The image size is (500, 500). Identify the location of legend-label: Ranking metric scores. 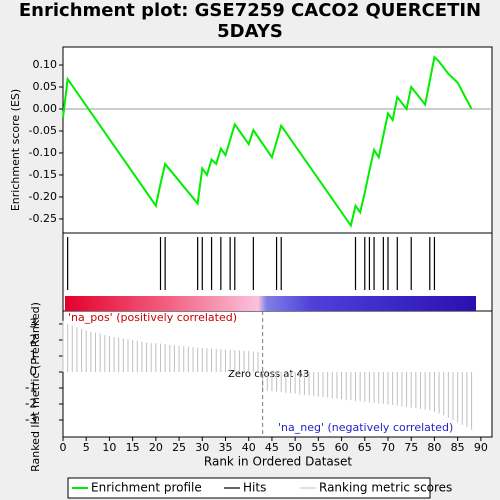
(385, 488).